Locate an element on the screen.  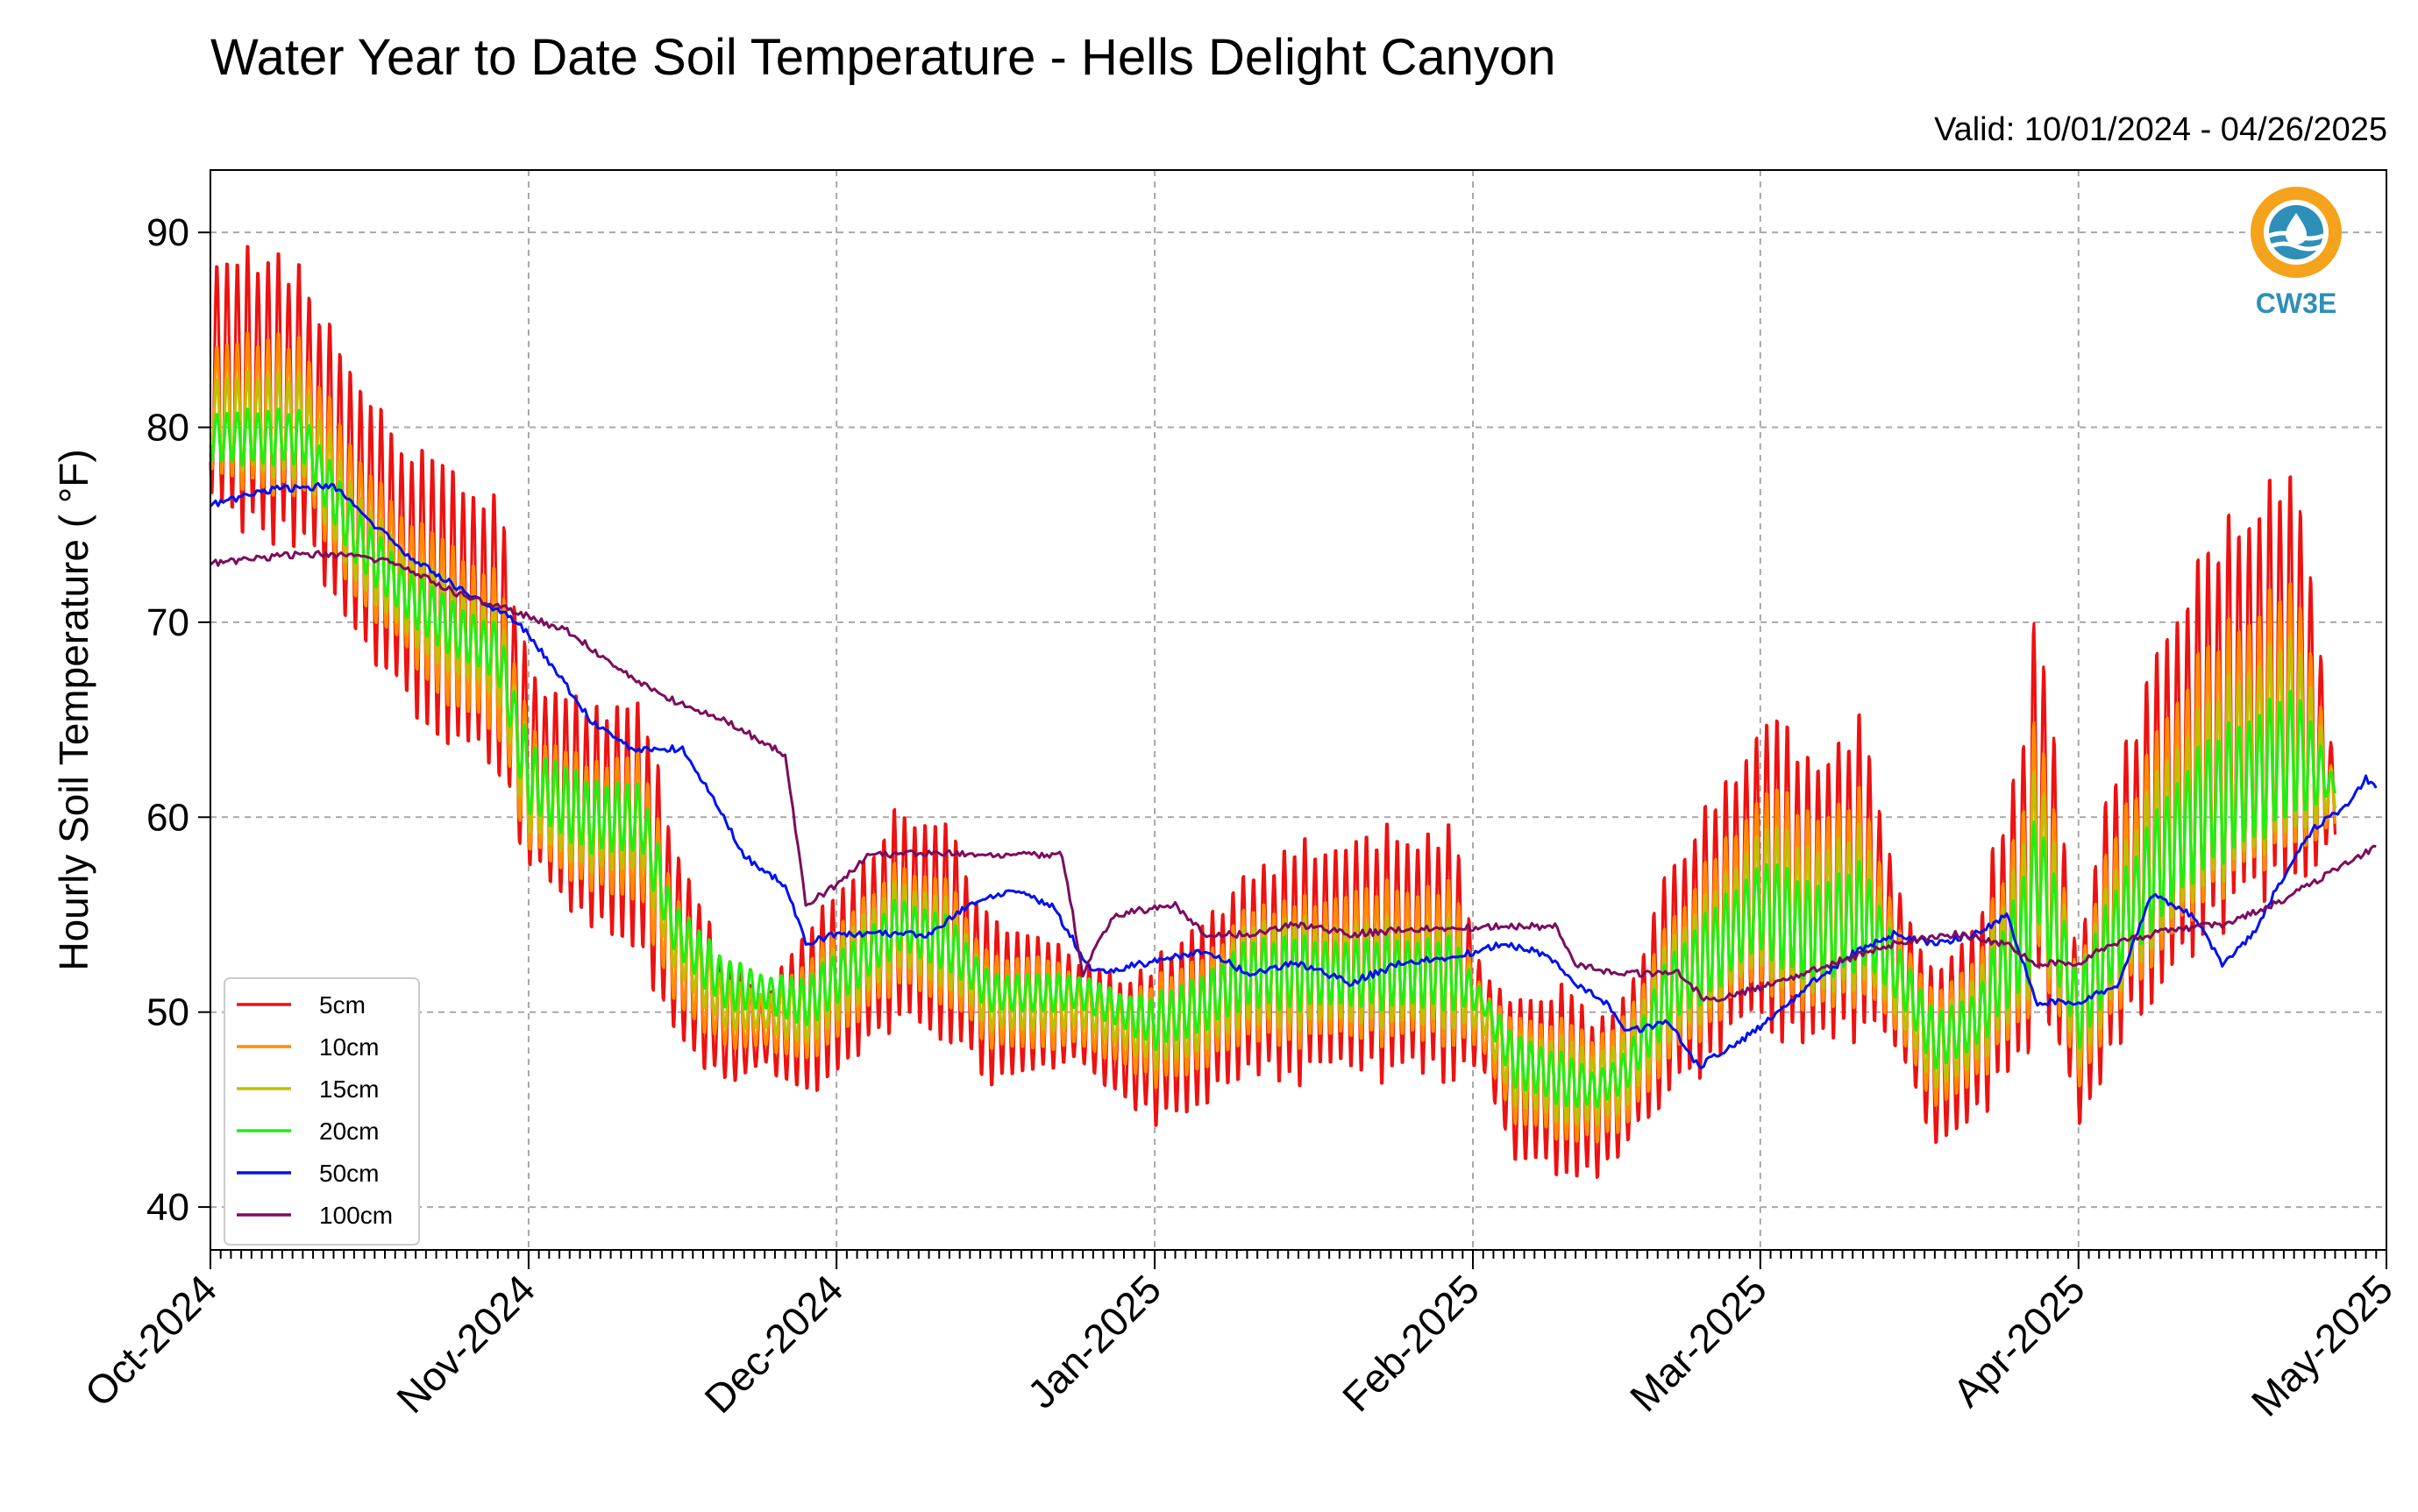
legend-box is located at coordinates (322, 1111).